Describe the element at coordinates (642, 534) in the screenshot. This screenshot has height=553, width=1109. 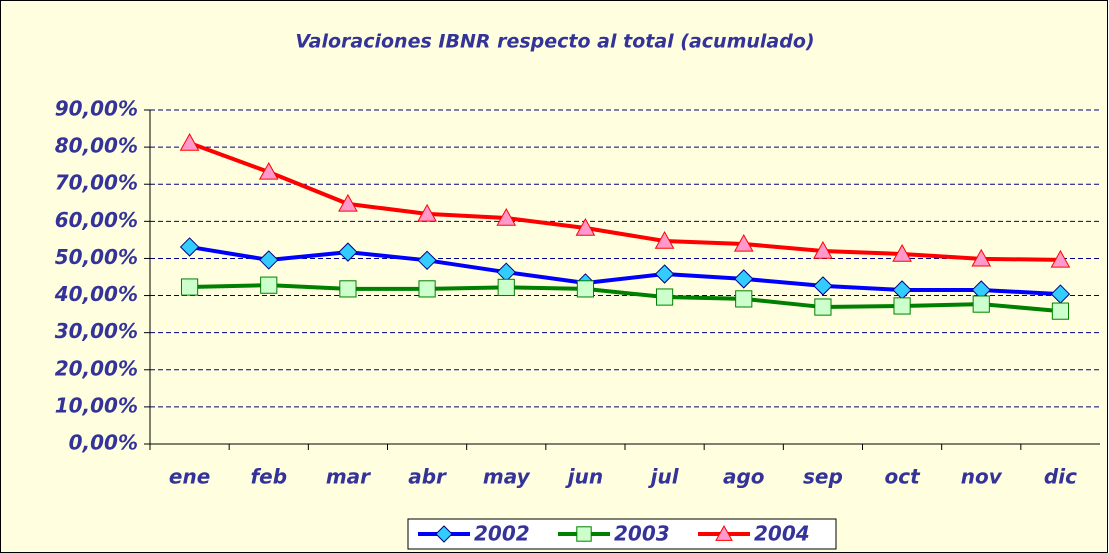
I see `legend-label: 2003` at that location.